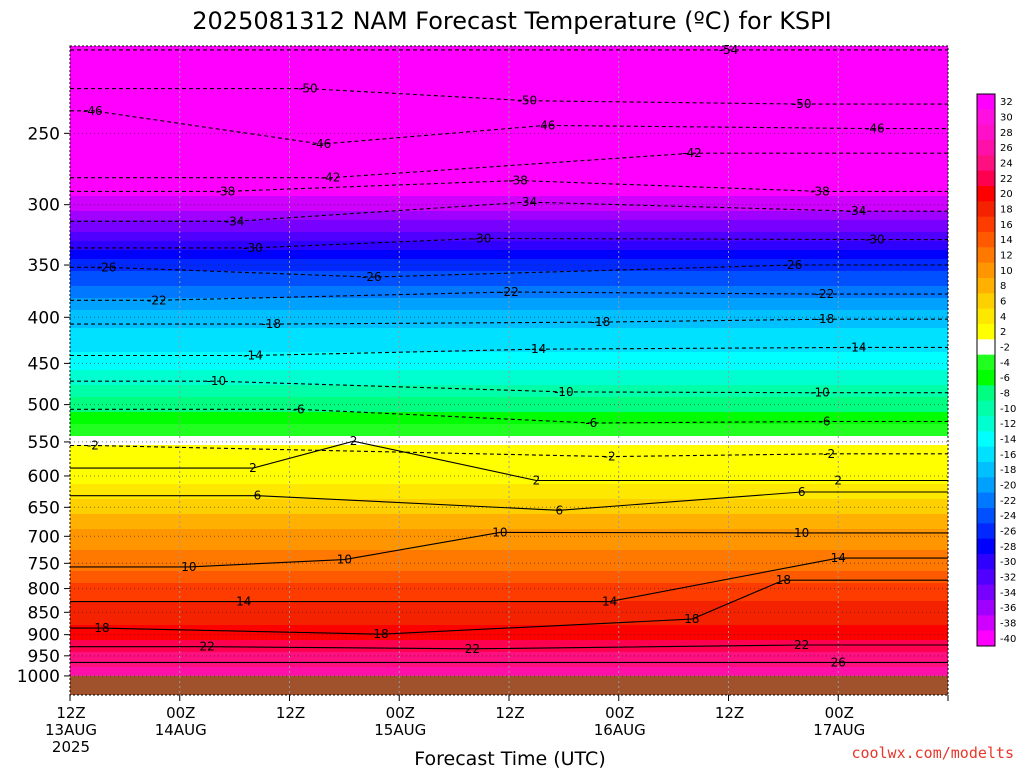 The height and width of the screenshot is (768, 1024). What do you see at coordinates (838, 558) in the screenshot?
I see `contour-label: 14` at bounding box center [838, 558].